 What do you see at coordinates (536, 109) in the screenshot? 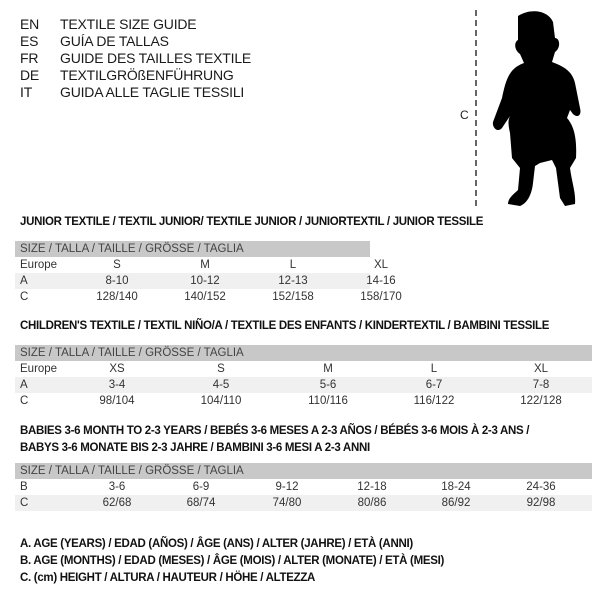
I see `baby-silhouette-icon` at bounding box center [536, 109].